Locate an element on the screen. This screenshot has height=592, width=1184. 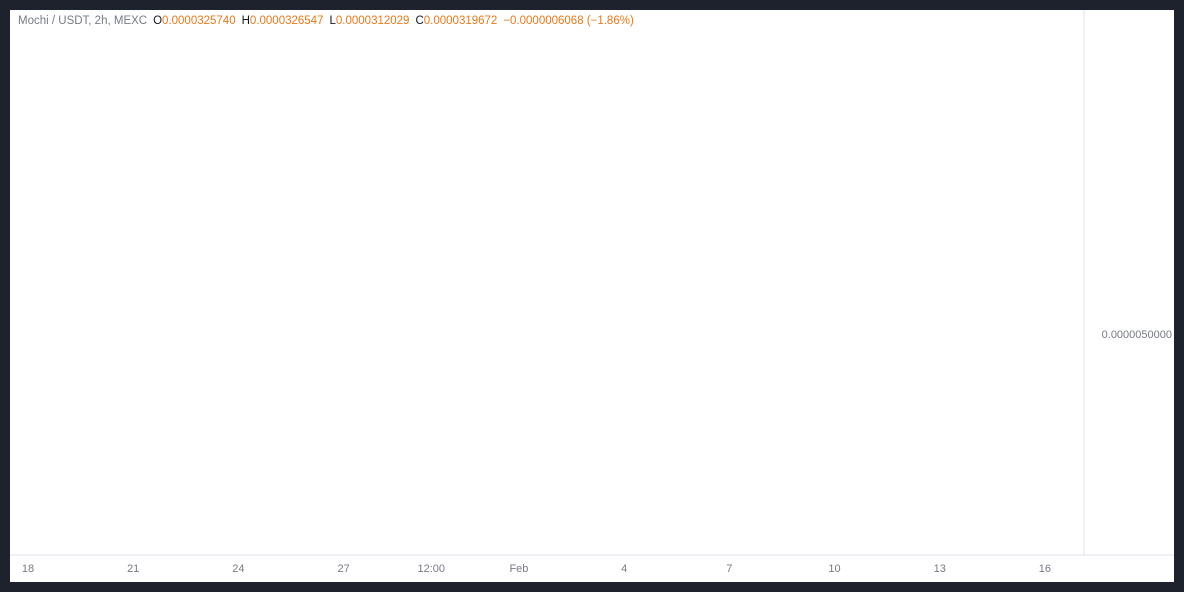
time-tick-label: 27 is located at coordinates (343, 569).